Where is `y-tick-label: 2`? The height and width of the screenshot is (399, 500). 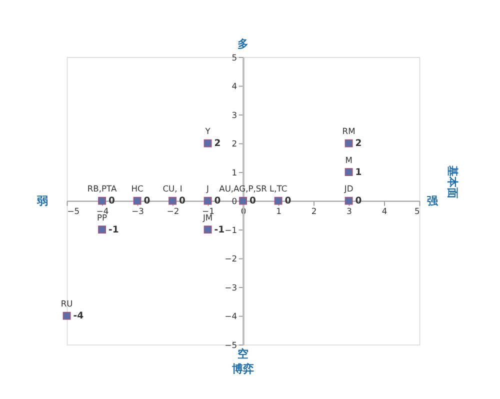 y-tick-label: 2 is located at coordinates (235, 143).